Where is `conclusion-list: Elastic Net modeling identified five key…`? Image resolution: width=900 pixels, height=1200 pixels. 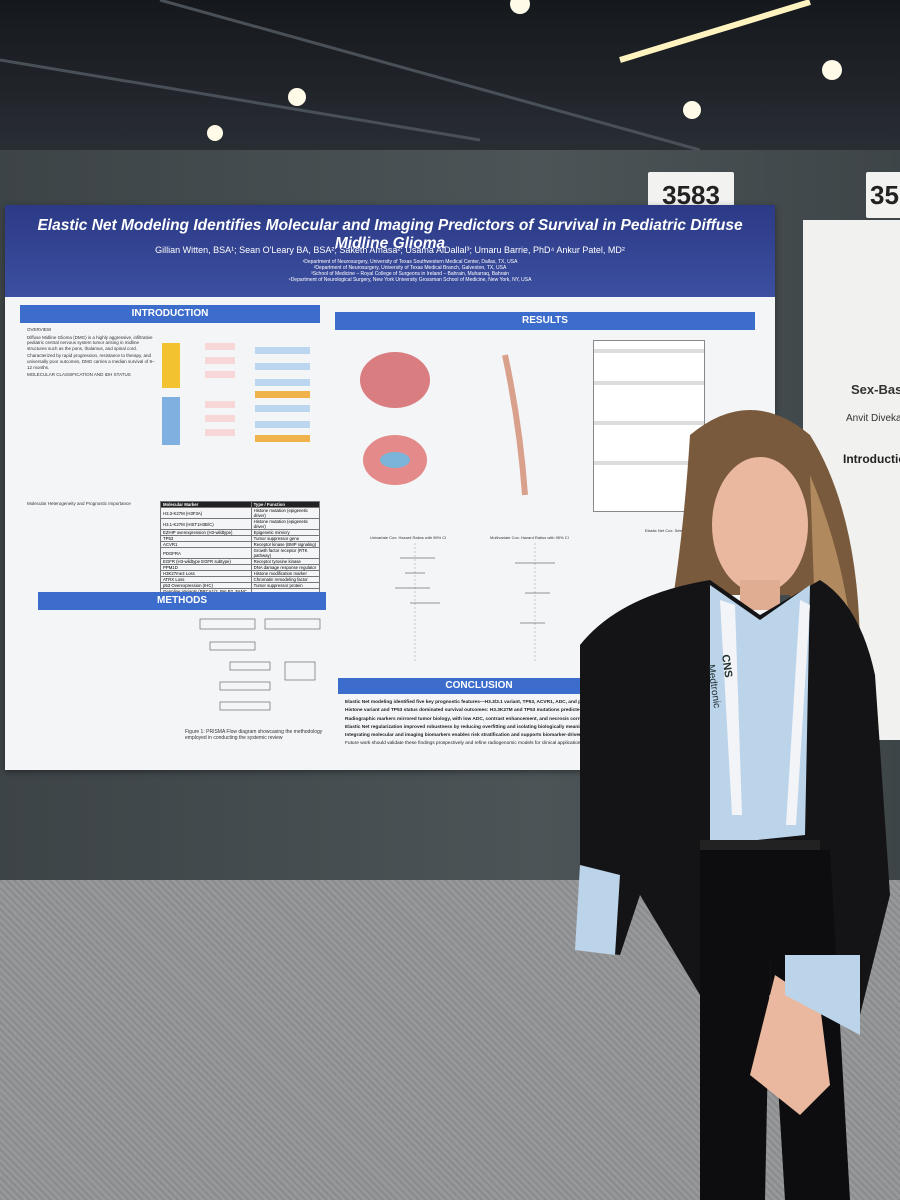
conclusion-list: Elastic Net modeling identified five key… is located at coordinates (485, 724).